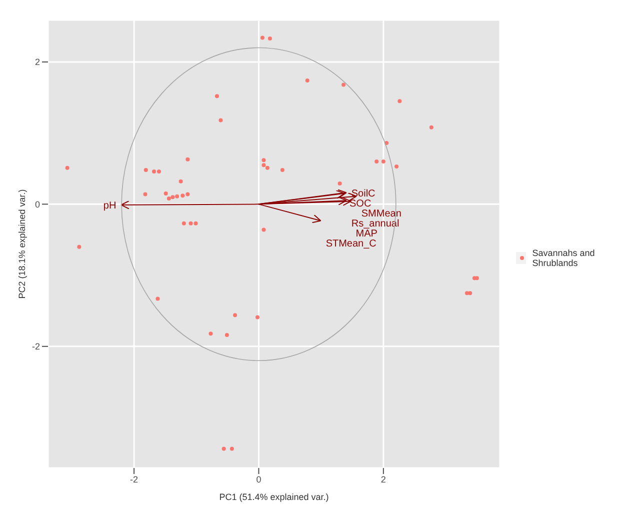 The width and height of the screenshot is (634, 520). What do you see at coordinates (383, 479) in the screenshot?
I see `x-tick-label: 2` at bounding box center [383, 479].